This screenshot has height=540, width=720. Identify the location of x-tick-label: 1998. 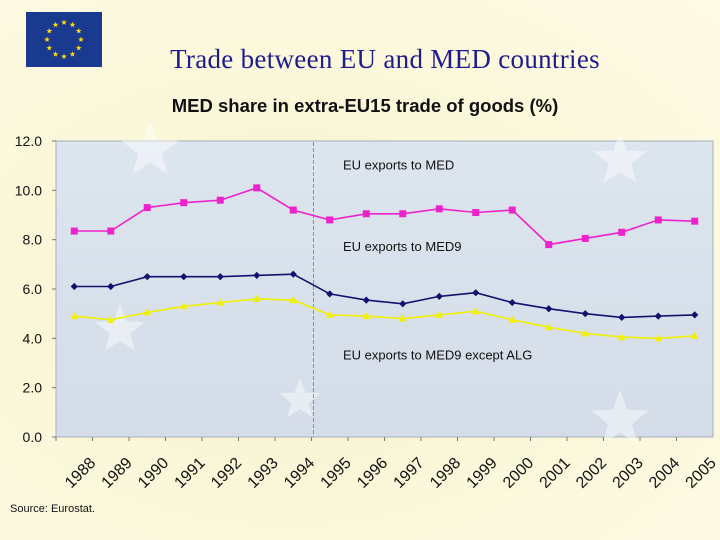
(445, 473).